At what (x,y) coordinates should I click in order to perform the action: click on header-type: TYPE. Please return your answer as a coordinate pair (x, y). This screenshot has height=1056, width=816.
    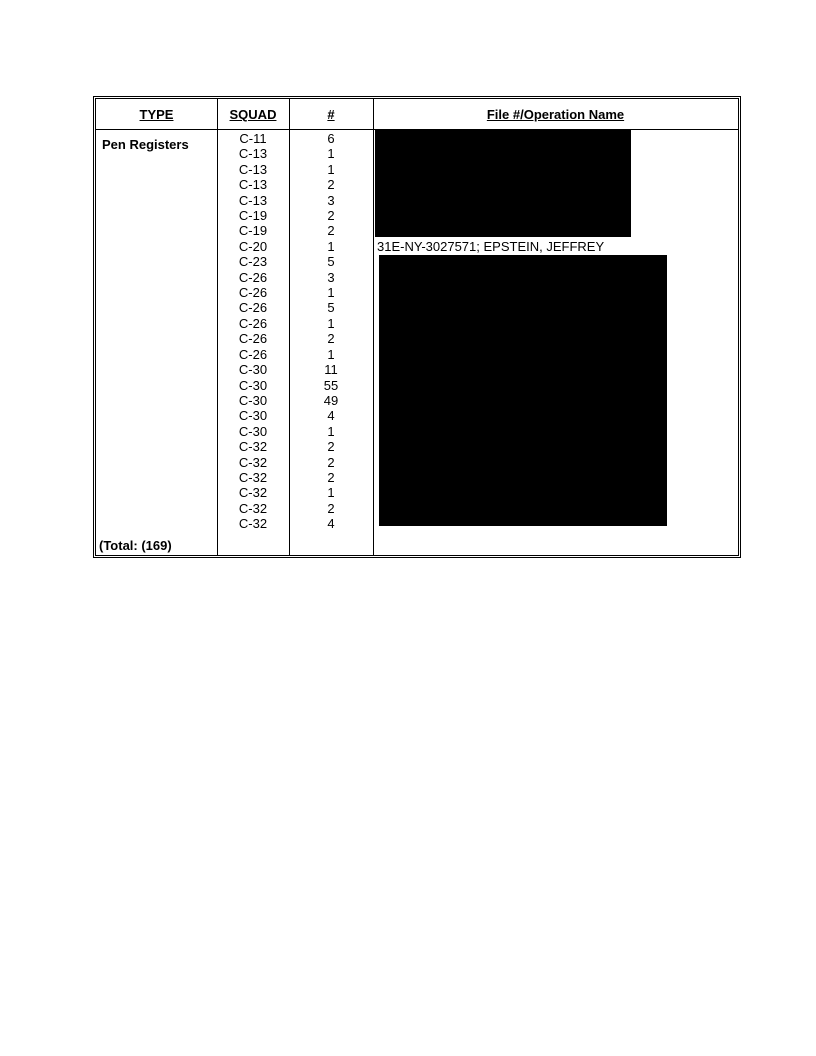
    Looking at the image, I should click on (156, 114).